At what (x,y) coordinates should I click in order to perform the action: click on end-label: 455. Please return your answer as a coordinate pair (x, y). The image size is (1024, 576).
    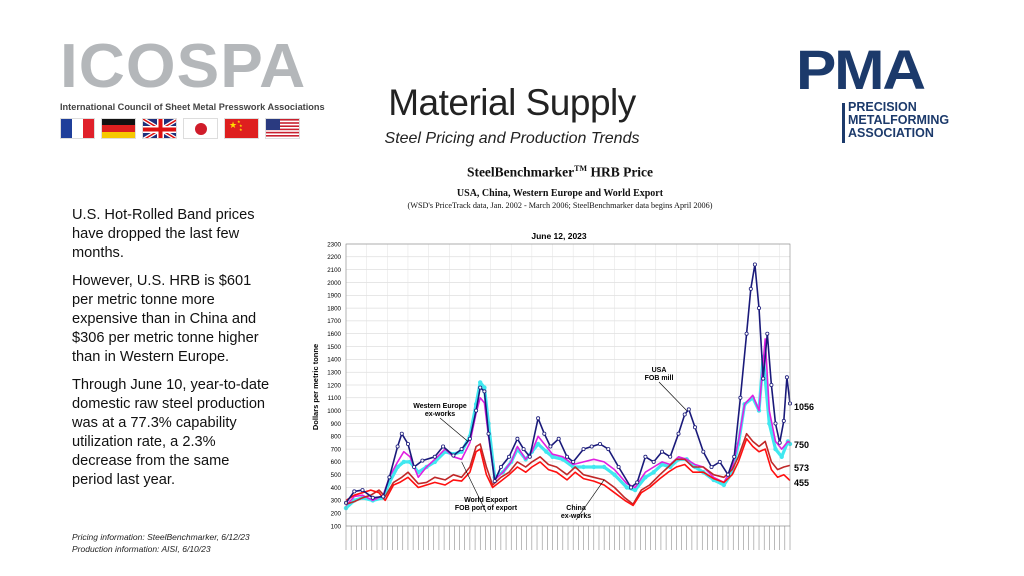
    Looking at the image, I should click on (801, 483).